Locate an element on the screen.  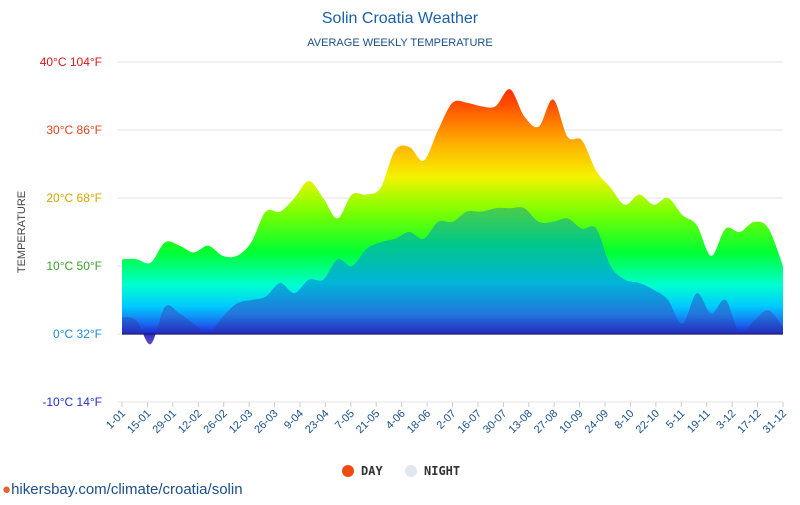
y-tick-label: -10°C 14°F is located at coordinates (72, 402).